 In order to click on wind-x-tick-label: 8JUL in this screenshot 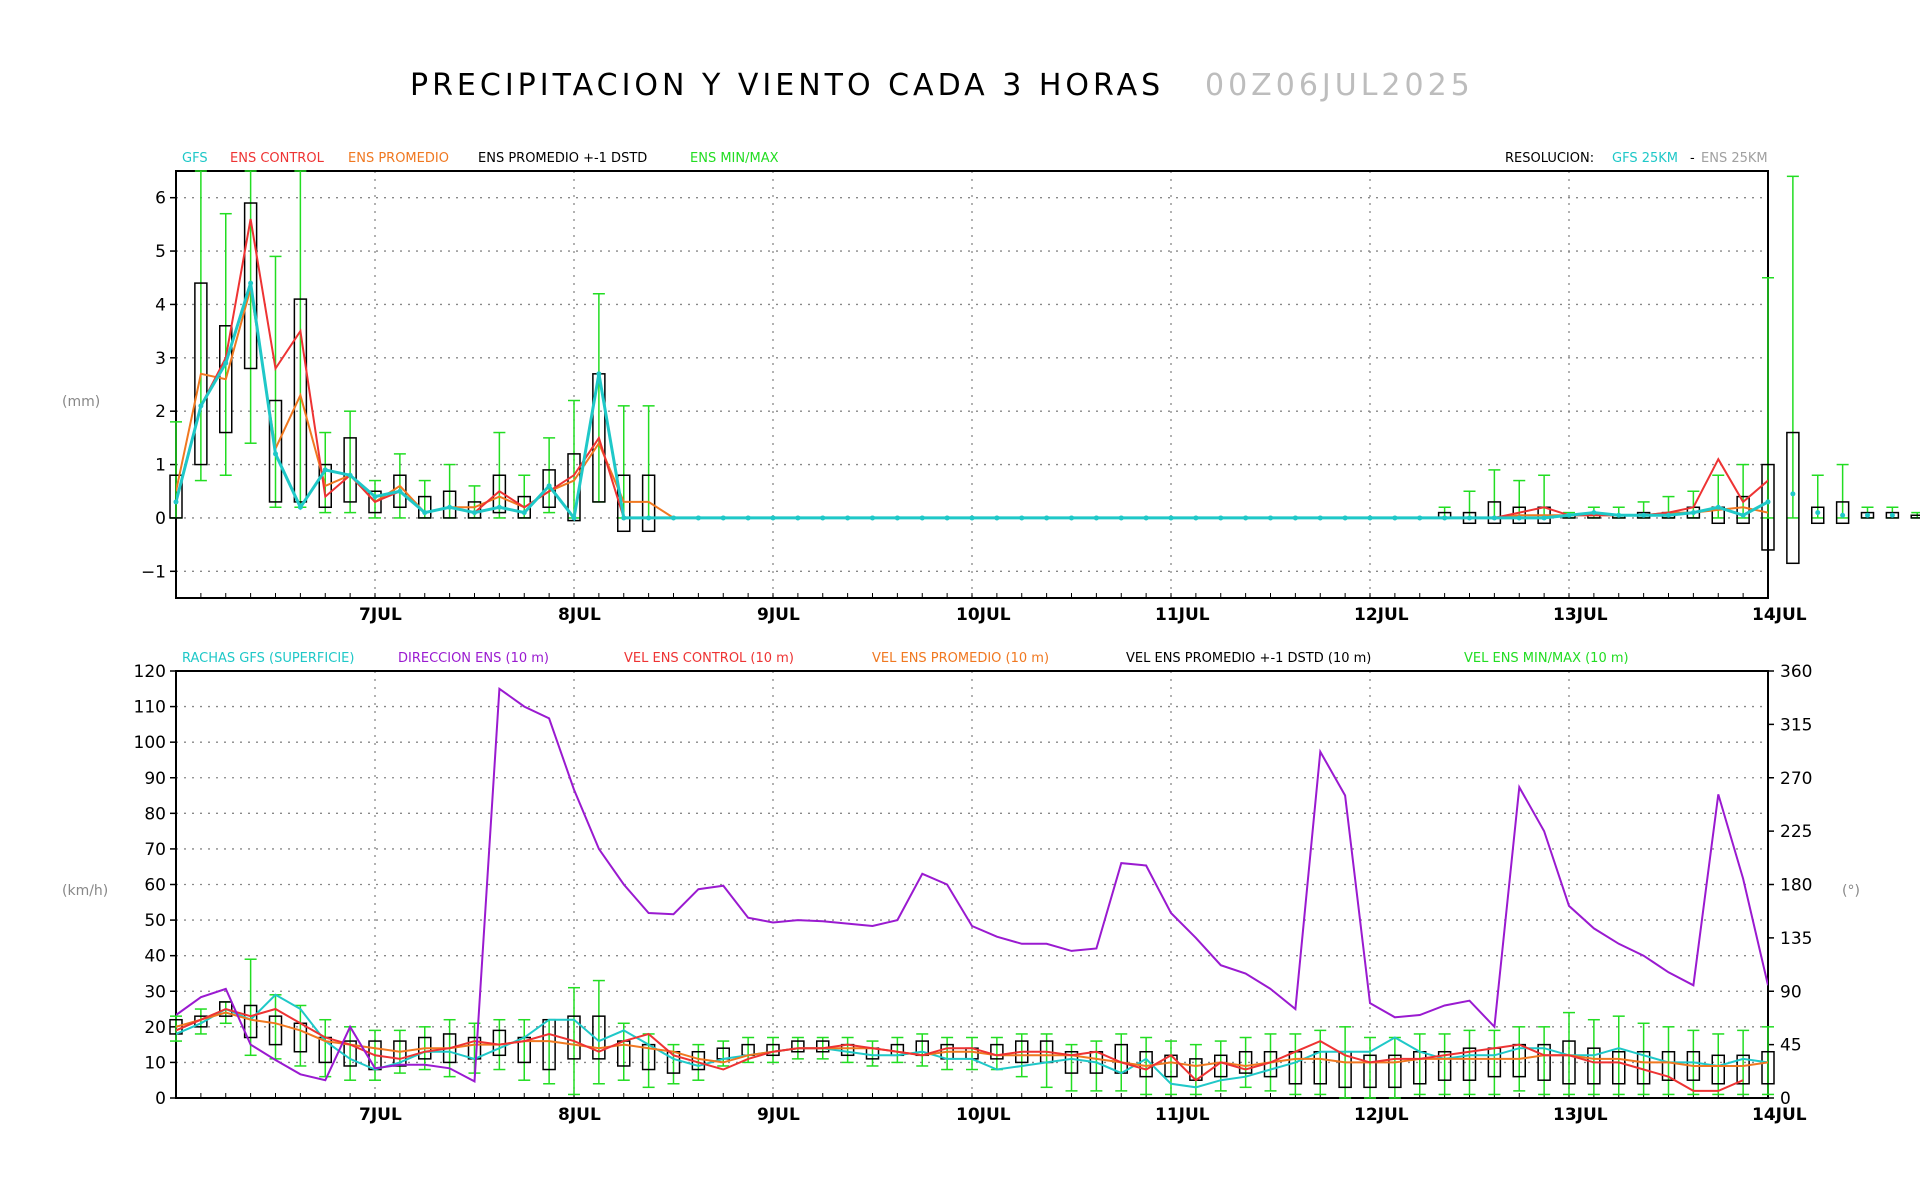, I will do `click(579, 1115)`.